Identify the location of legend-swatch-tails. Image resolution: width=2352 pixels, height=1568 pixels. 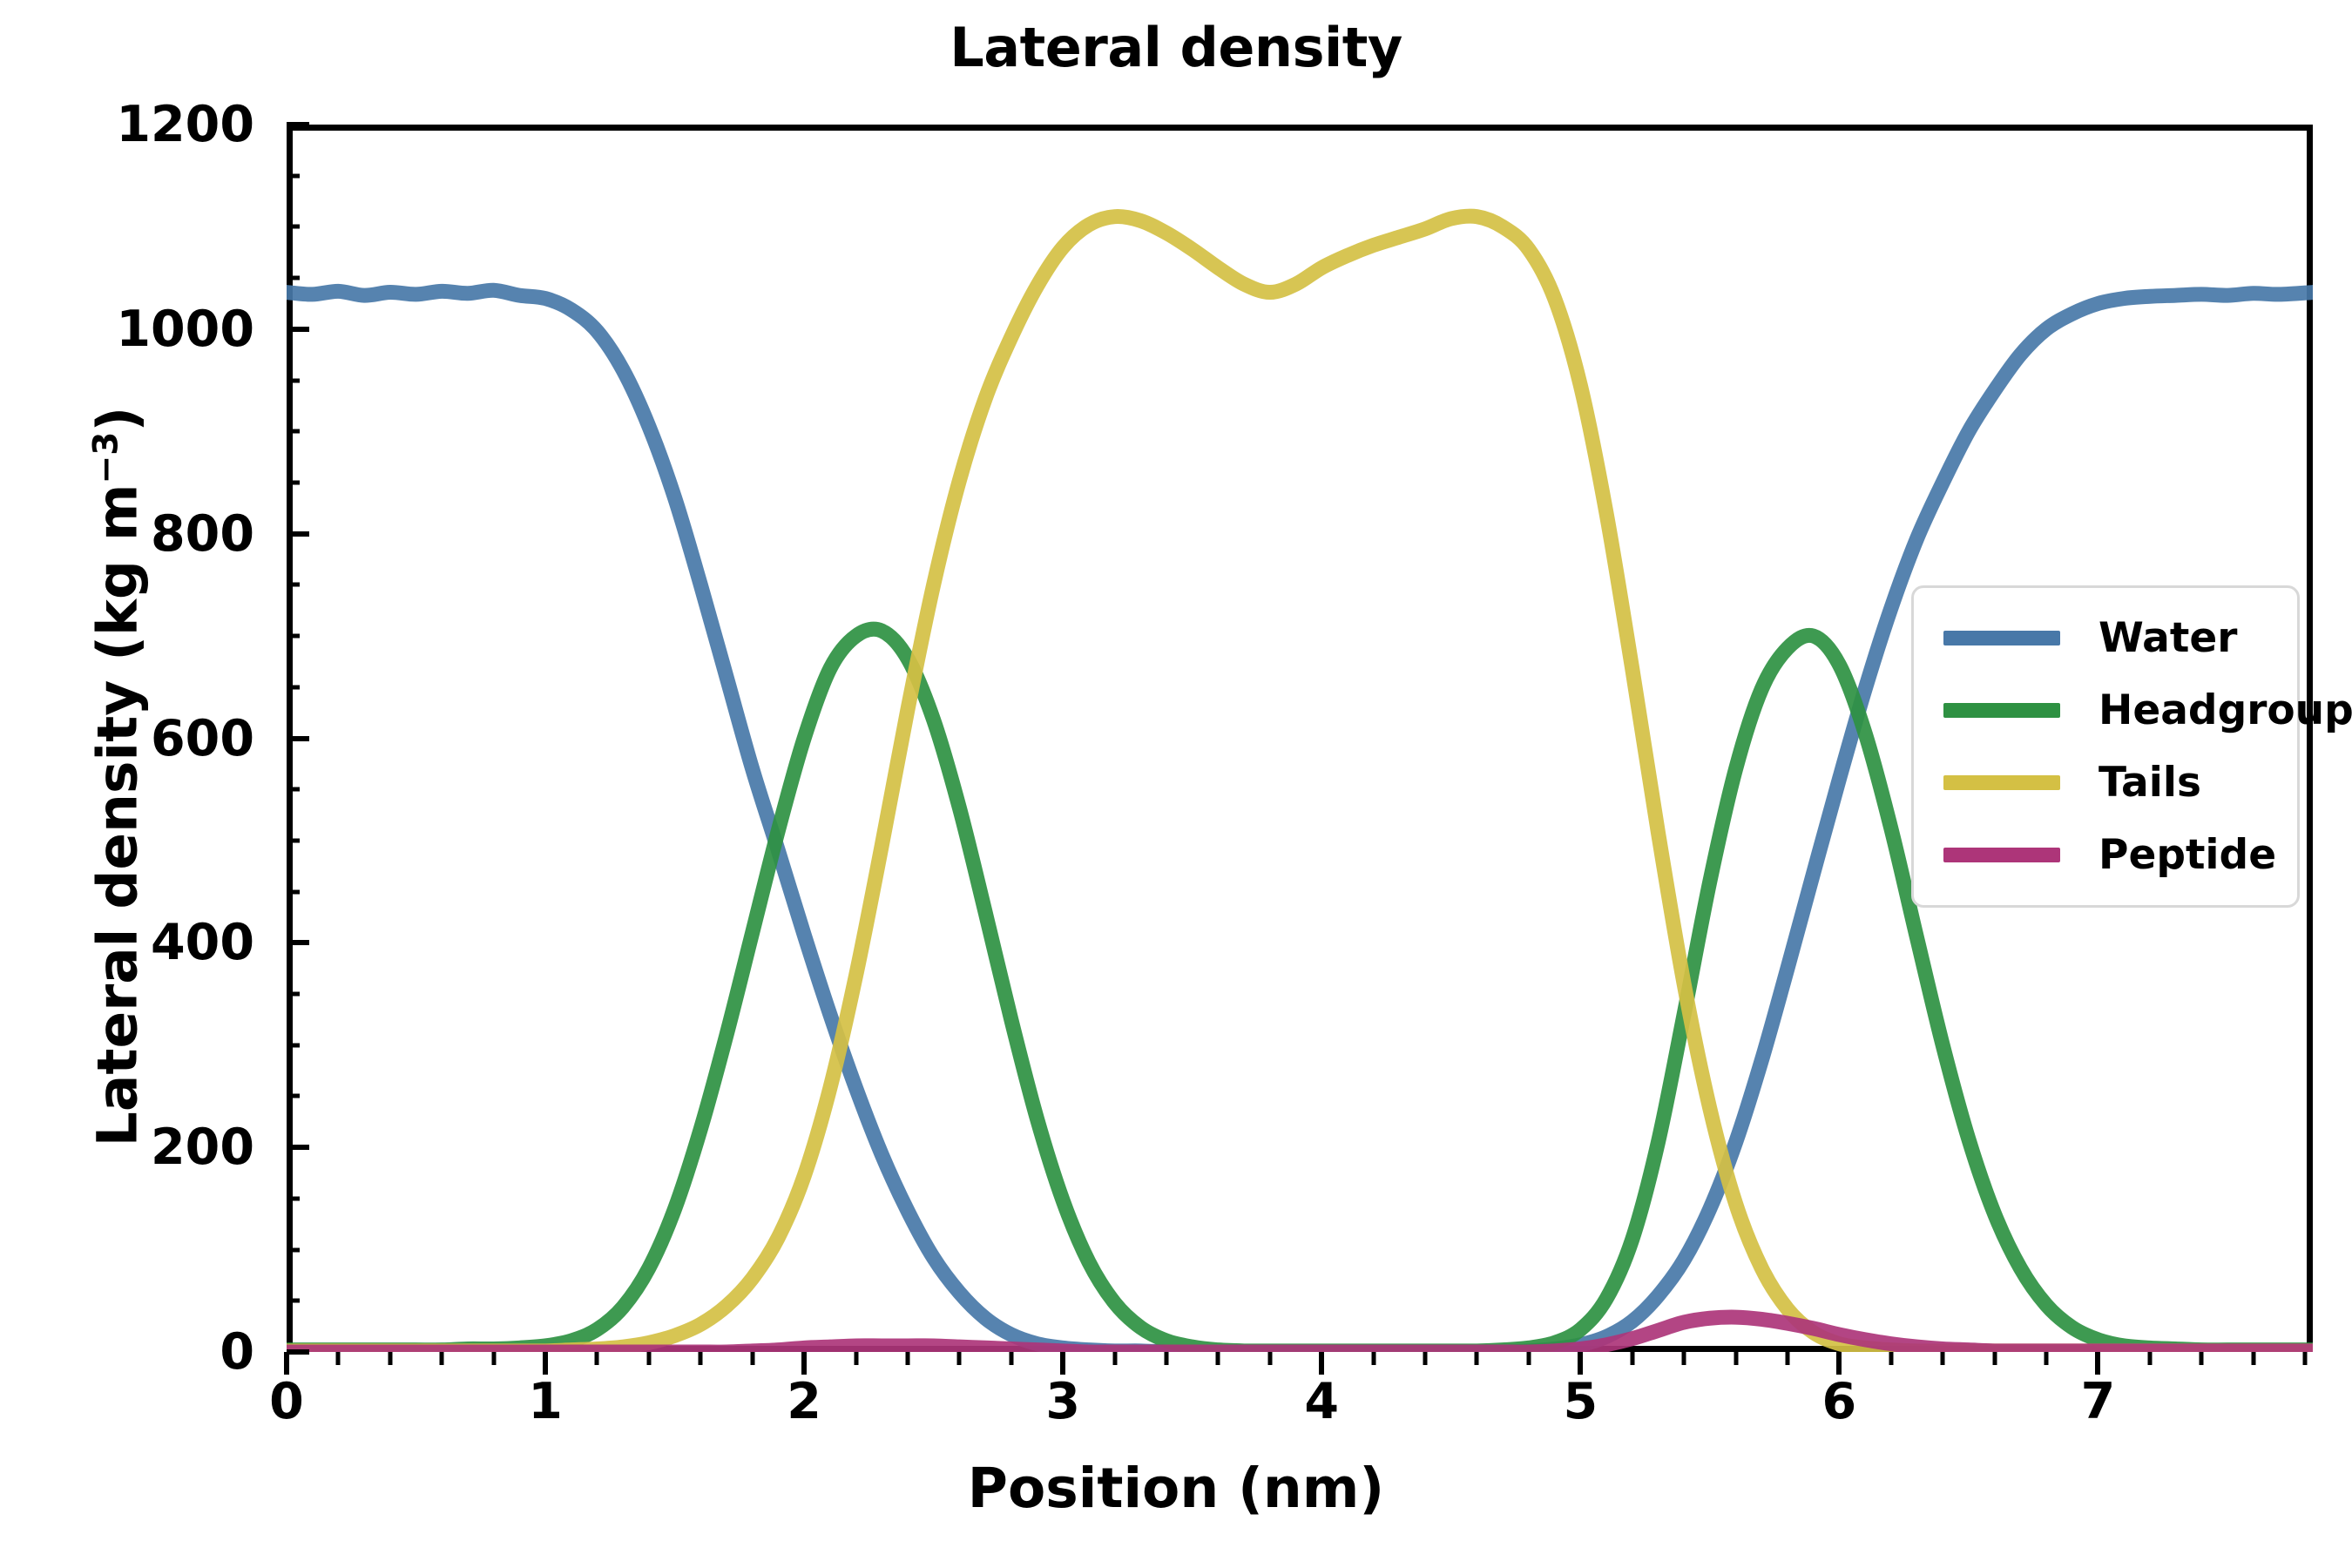
(2001, 782).